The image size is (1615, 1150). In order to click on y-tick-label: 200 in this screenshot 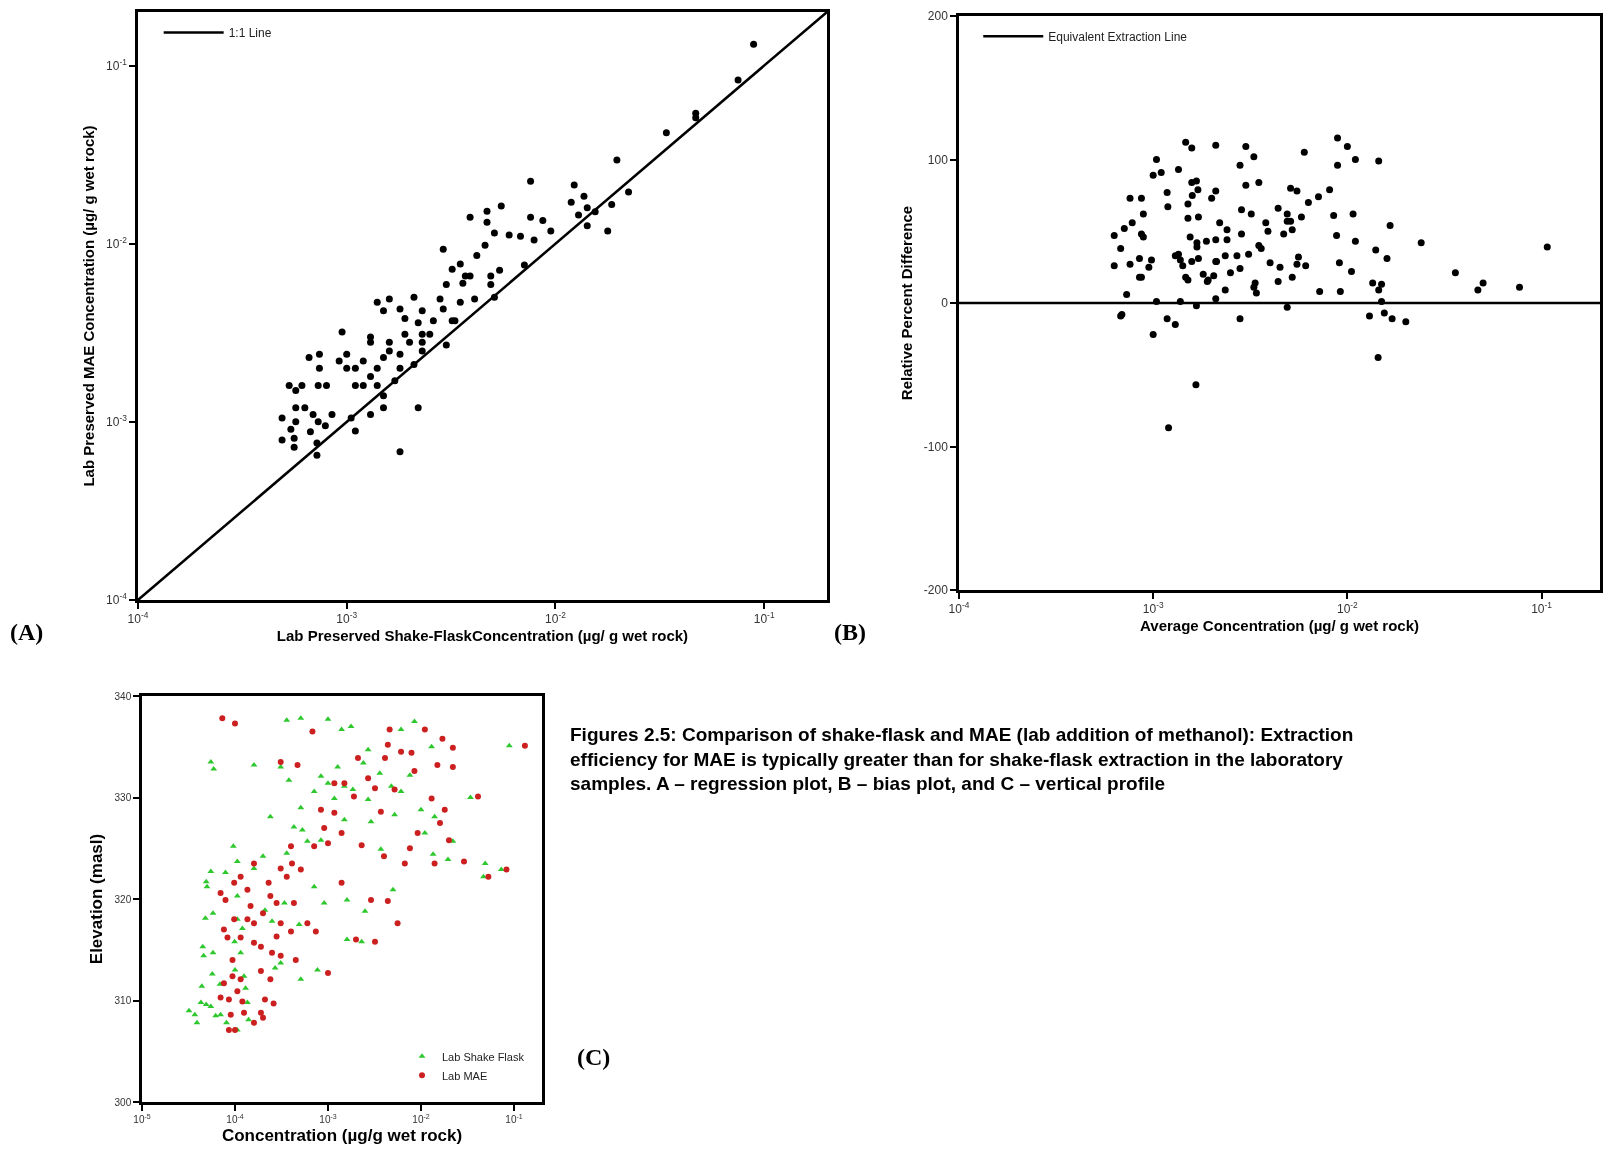, I will do `click(938, 16)`.